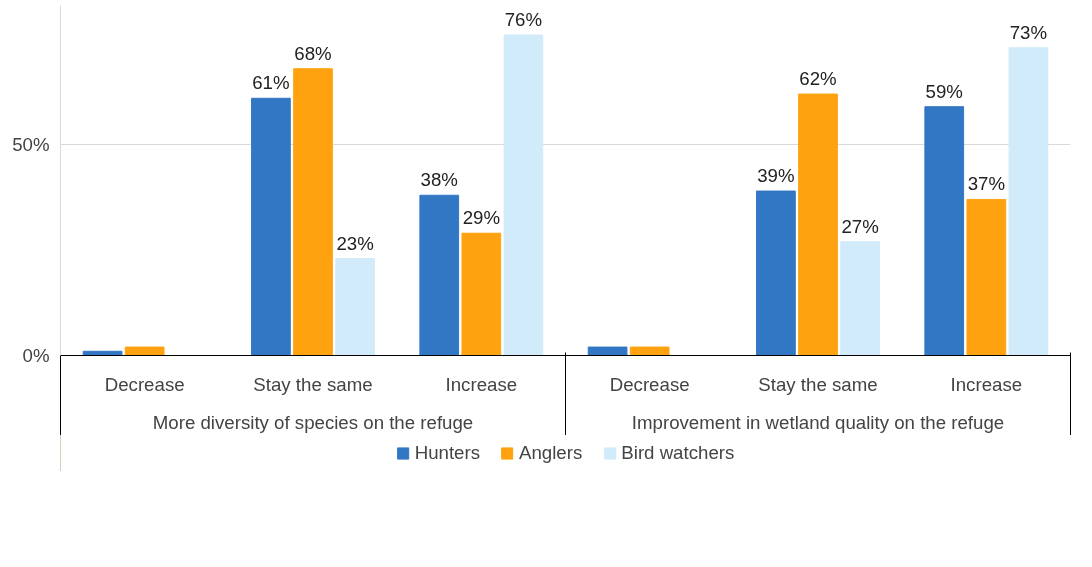 This screenshot has width=1092, height=567. What do you see at coordinates (481, 218) in the screenshot?
I see `data-label: 29%` at bounding box center [481, 218].